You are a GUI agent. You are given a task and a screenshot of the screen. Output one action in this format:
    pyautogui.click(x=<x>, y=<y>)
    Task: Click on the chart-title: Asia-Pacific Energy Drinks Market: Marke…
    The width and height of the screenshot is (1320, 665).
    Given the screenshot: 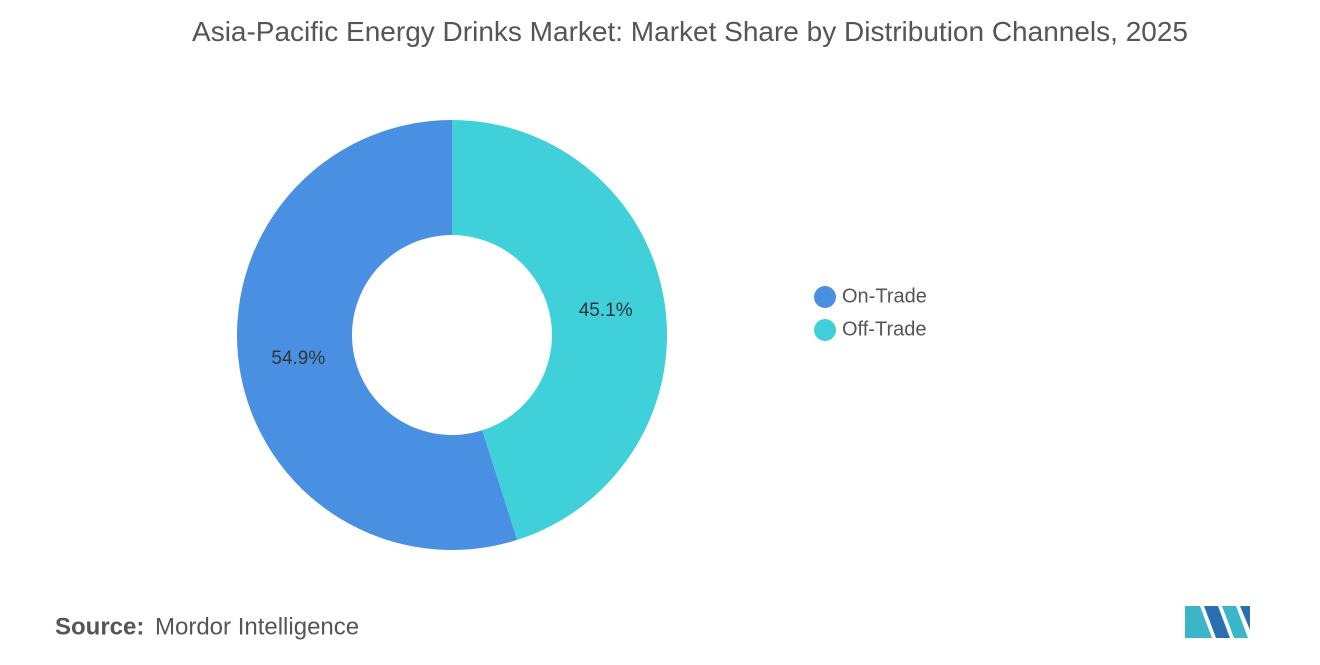 What is the action you would take?
    pyautogui.click(x=690, y=31)
    